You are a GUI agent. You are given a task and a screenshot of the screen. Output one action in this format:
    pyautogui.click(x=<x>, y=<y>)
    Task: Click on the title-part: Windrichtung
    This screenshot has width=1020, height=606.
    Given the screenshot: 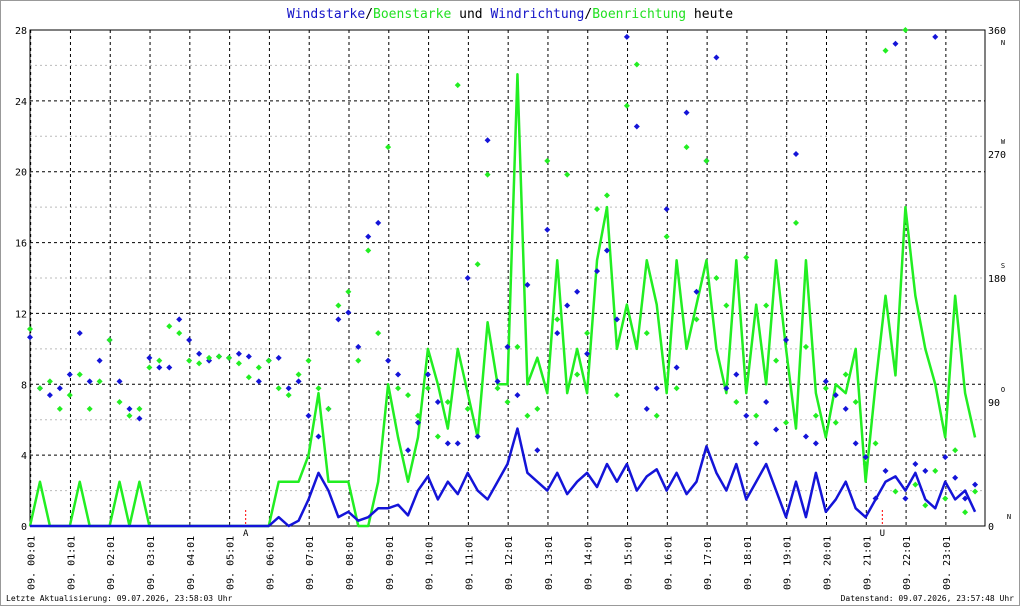 What is the action you would take?
    pyautogui.click(x=537, y=14)
    